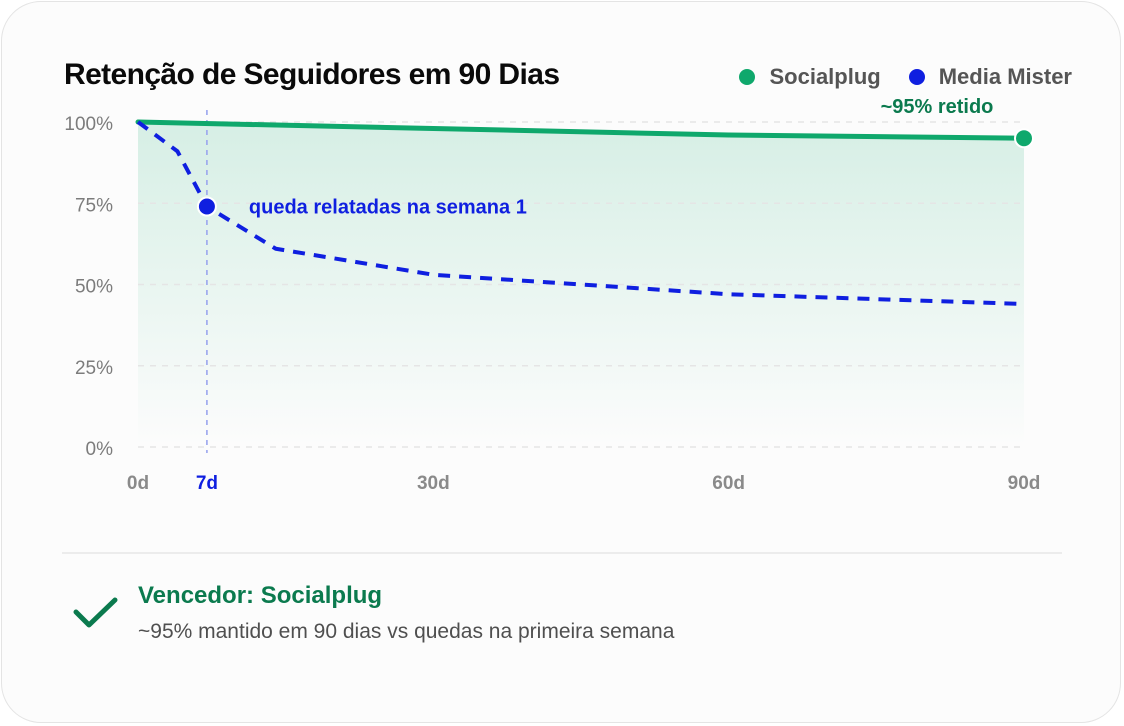  What do you see at coordinates (1024, 483) in the screenshot?
I see `x-tick-label: 90d` at bounding box center [1024, 483].